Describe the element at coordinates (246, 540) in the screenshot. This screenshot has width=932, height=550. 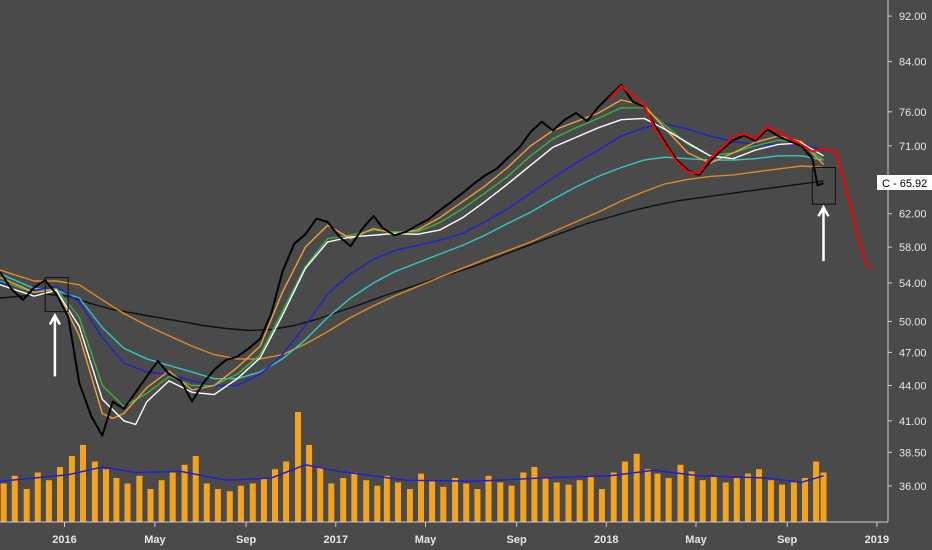
I see `x-tick-label-2: Sep` at that location.